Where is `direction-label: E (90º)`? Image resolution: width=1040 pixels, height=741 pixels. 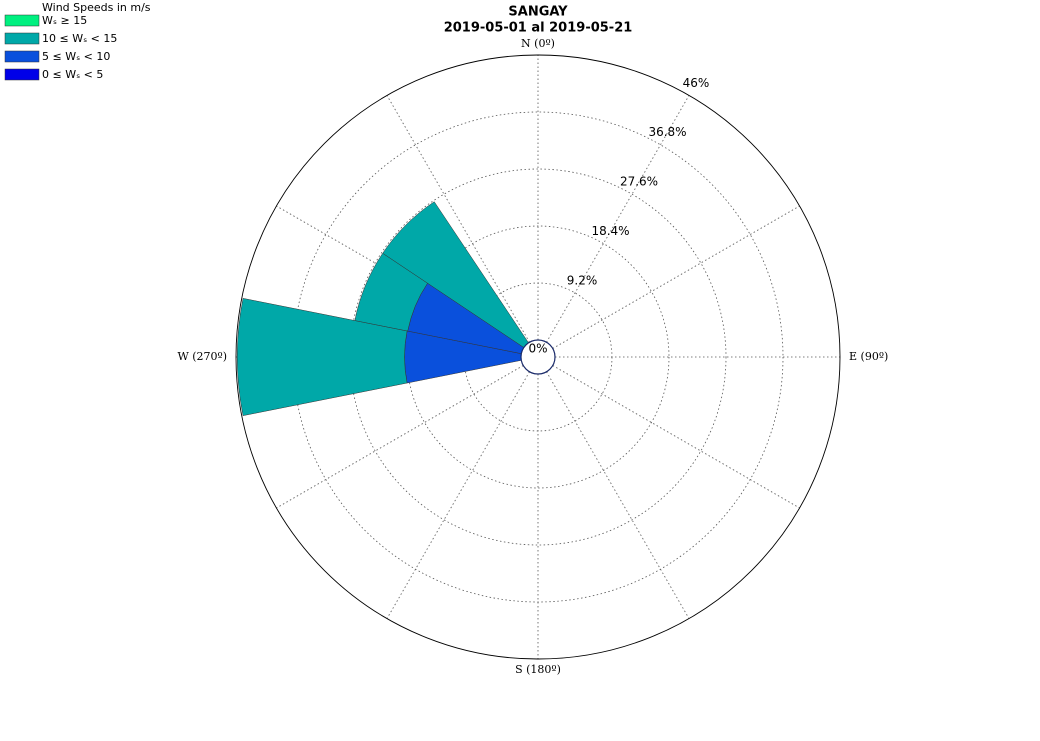
direction-label: E (90º) is located at coordinates (868, 356).